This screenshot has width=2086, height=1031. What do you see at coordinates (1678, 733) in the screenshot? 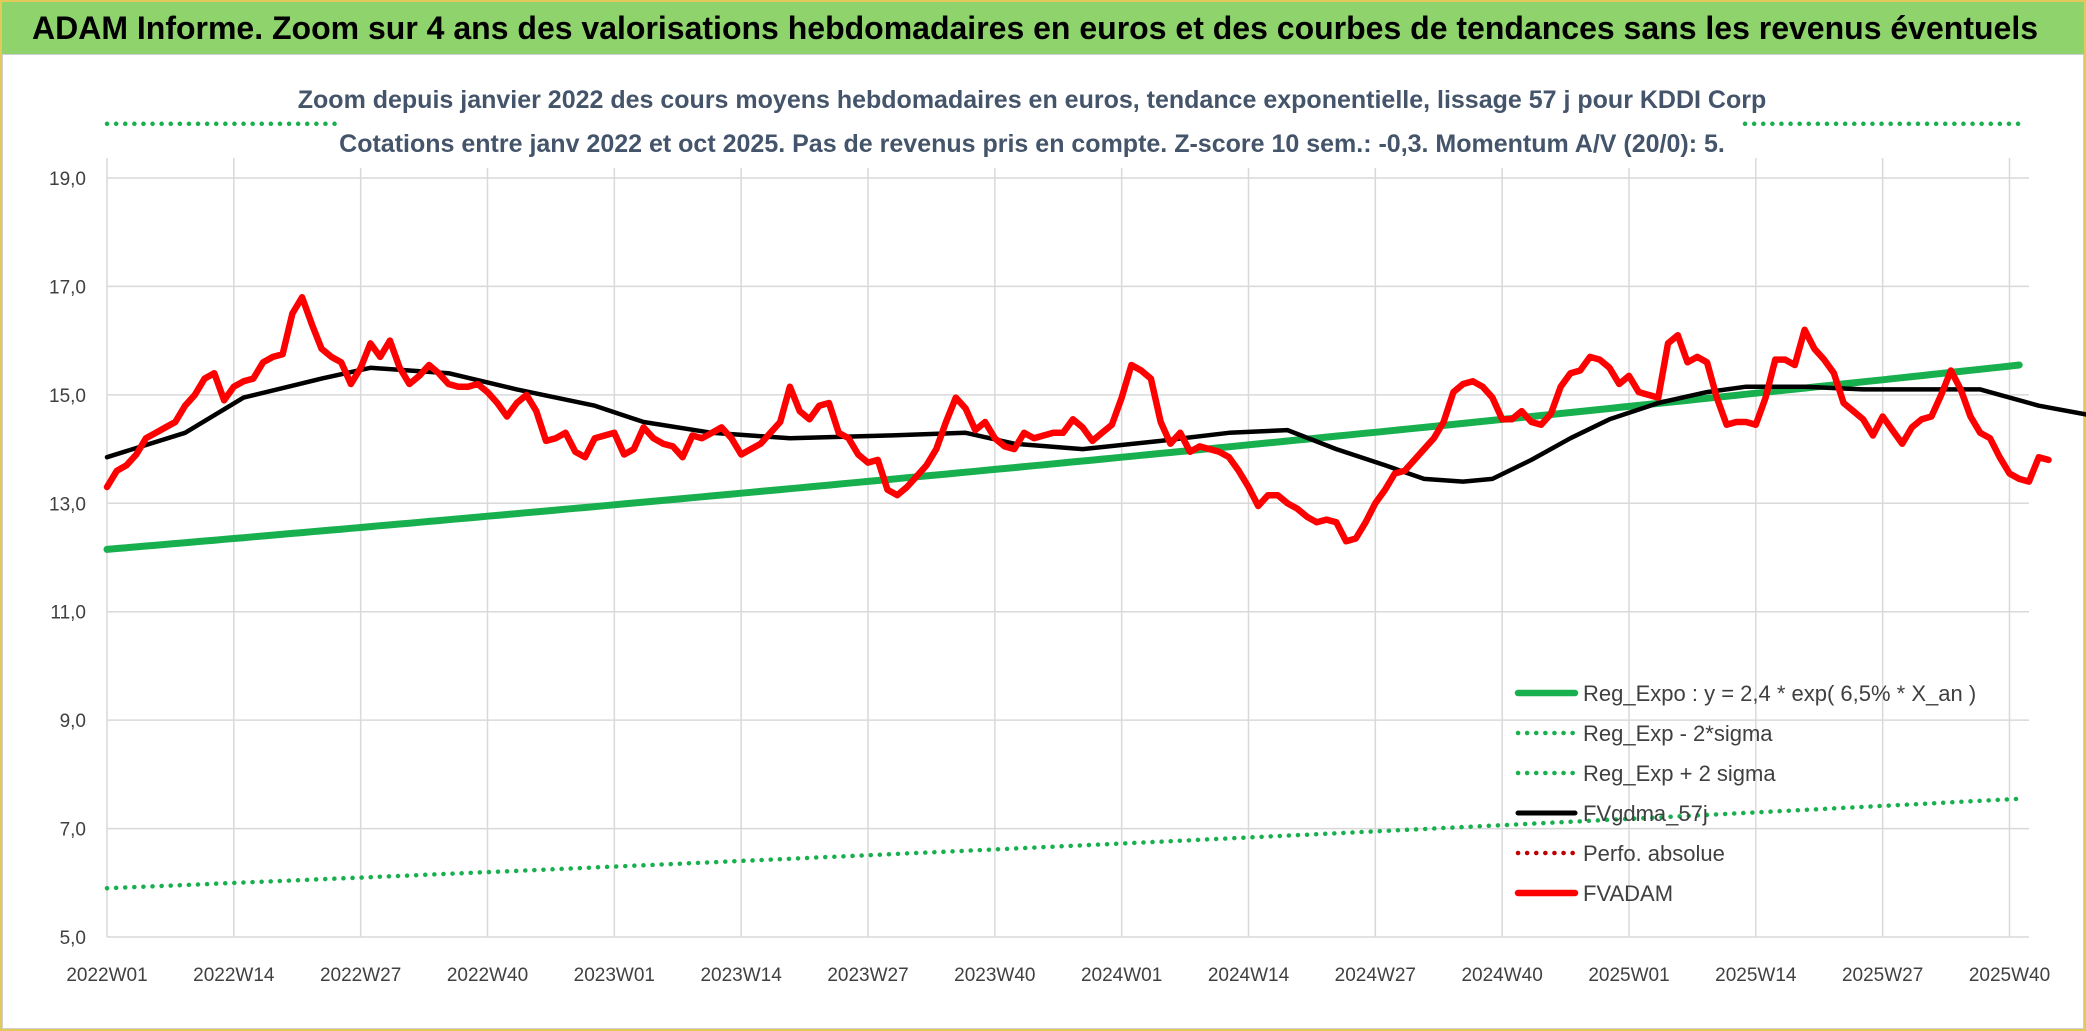
I see `legend-label: Reg_Exp - 2*sigma` at bounding box center [1678, 733].